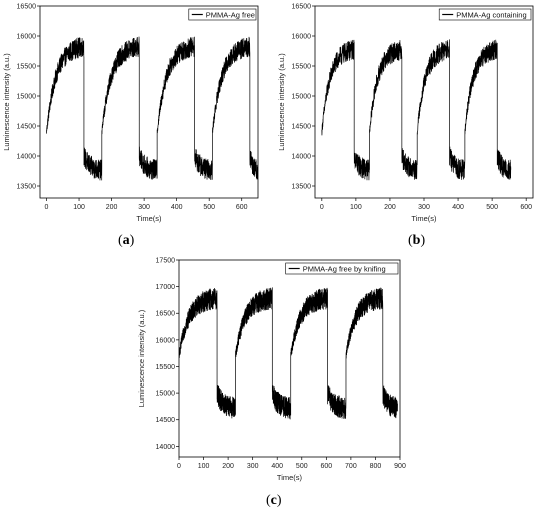 This screenshot has height=517, width=550. I want to click on caption-letter-c: c, so click(273, 500).